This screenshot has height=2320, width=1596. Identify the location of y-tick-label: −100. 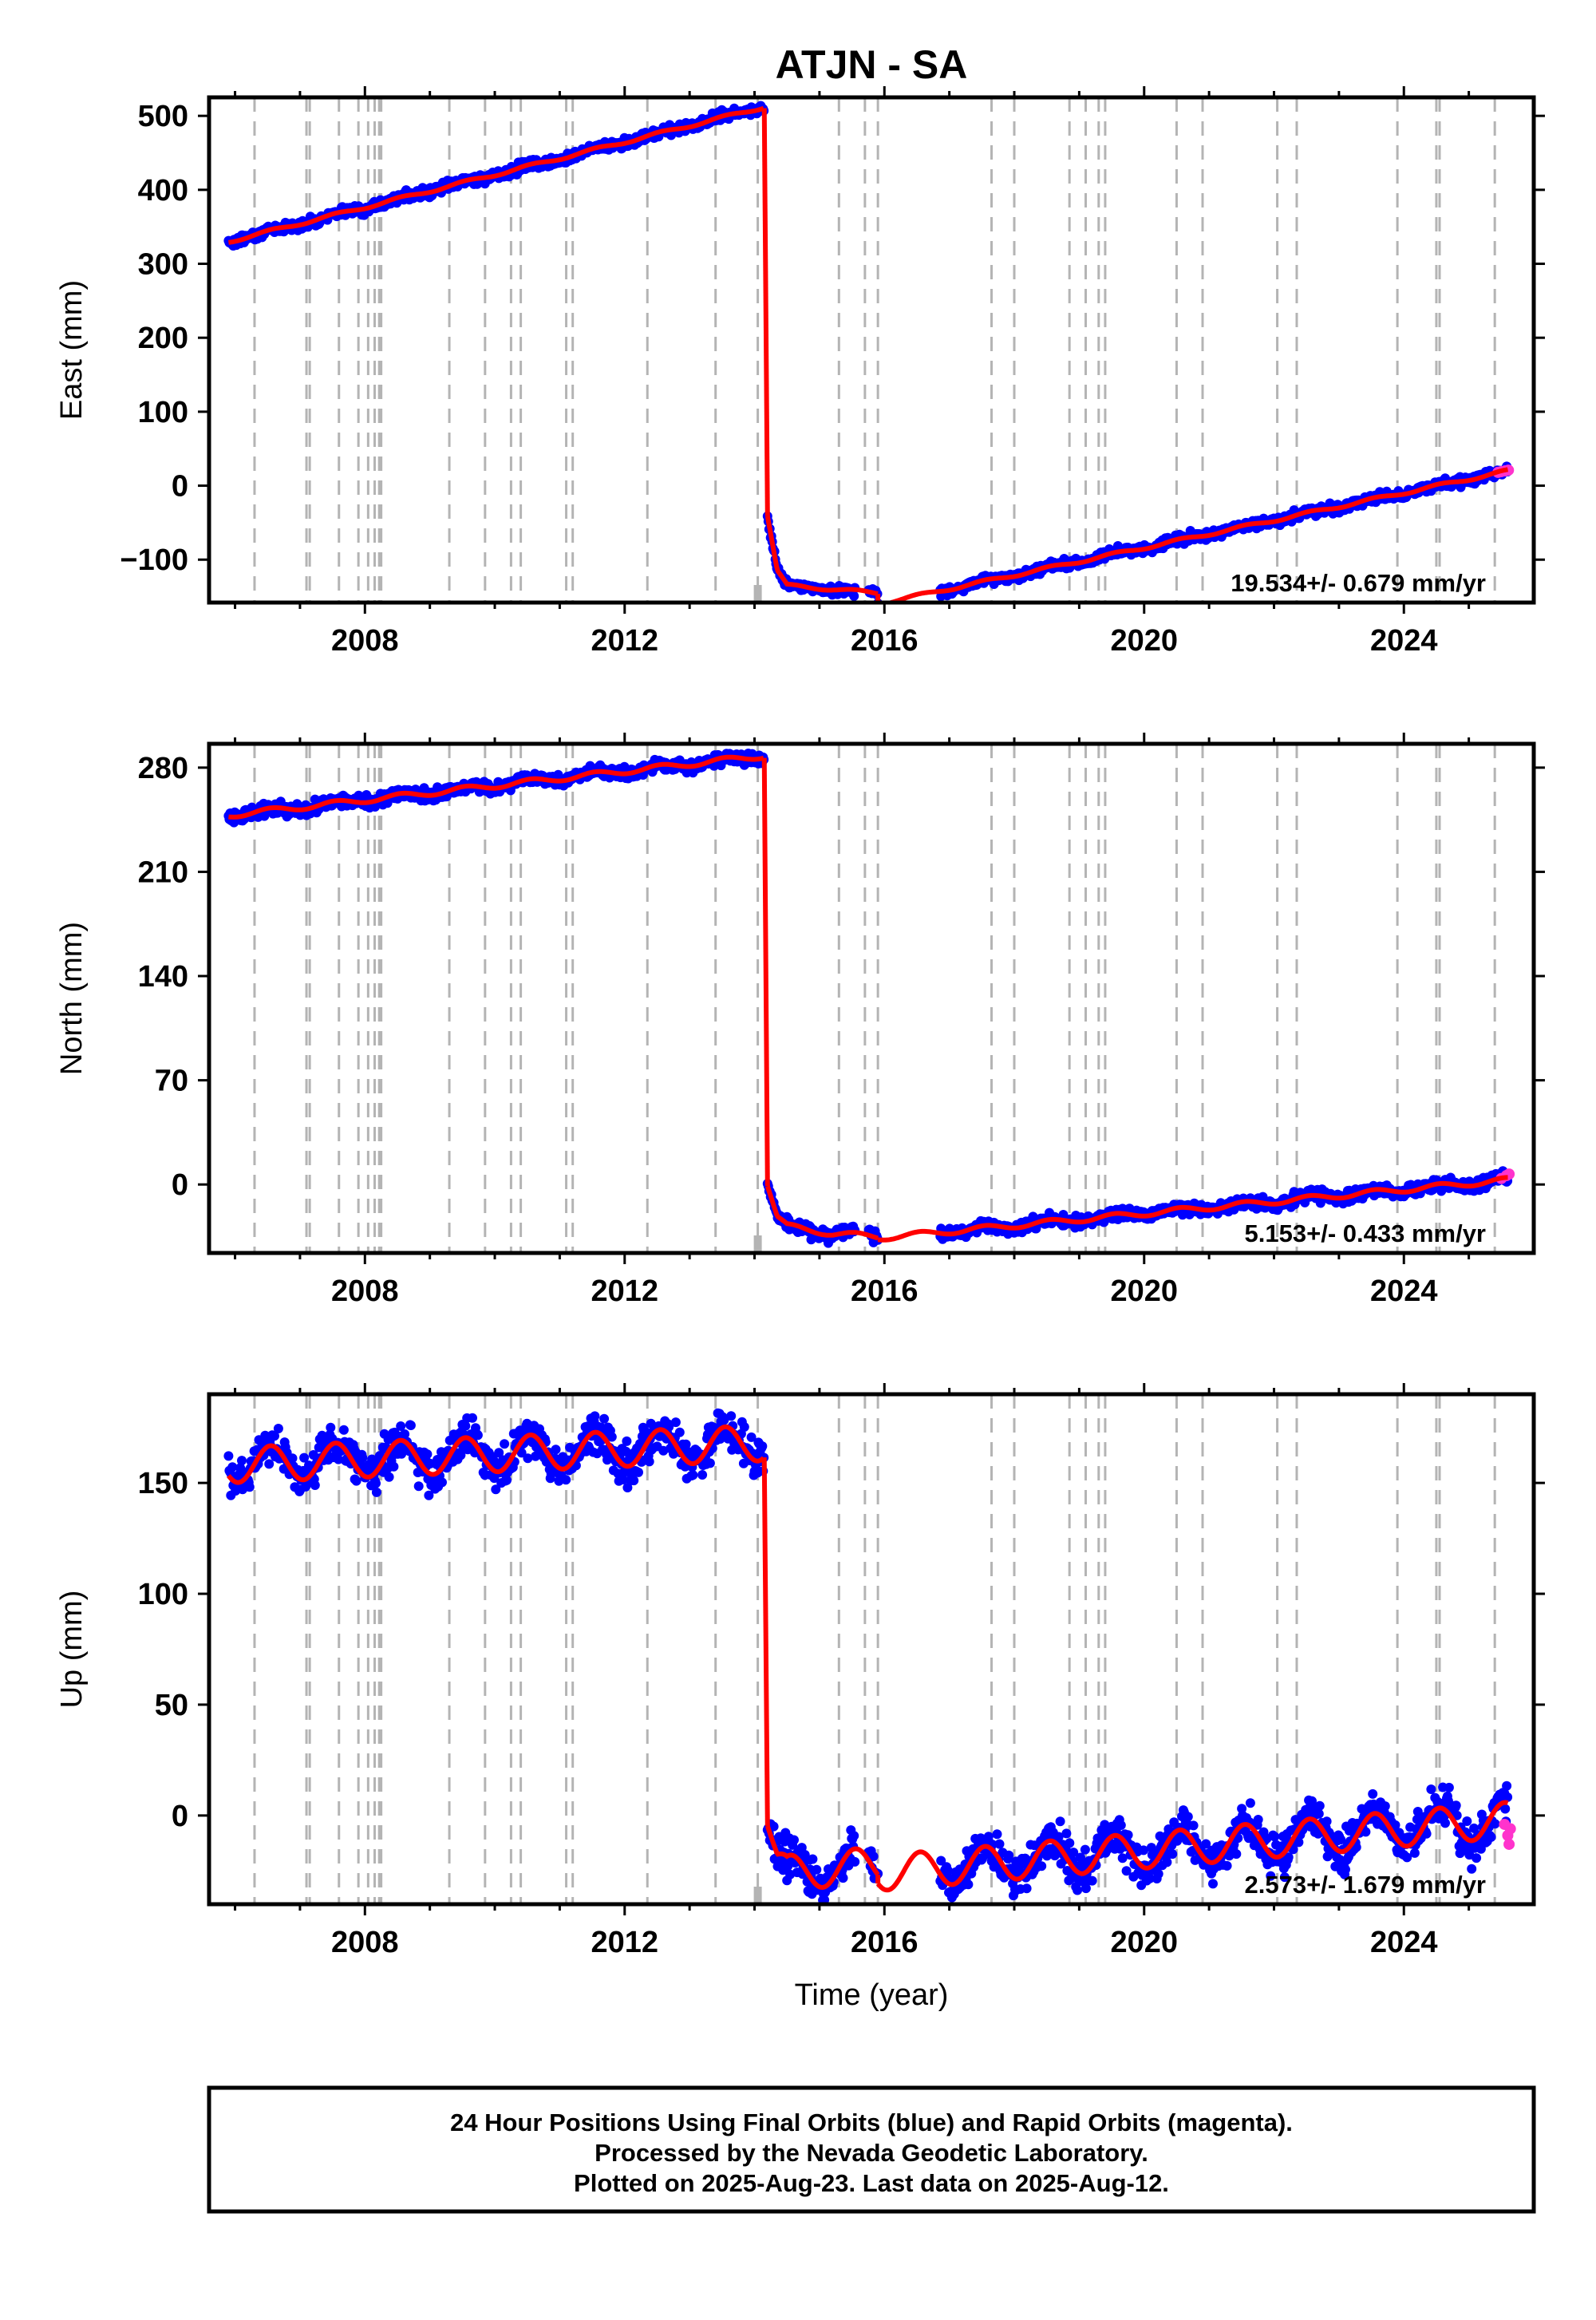
(154, 560).